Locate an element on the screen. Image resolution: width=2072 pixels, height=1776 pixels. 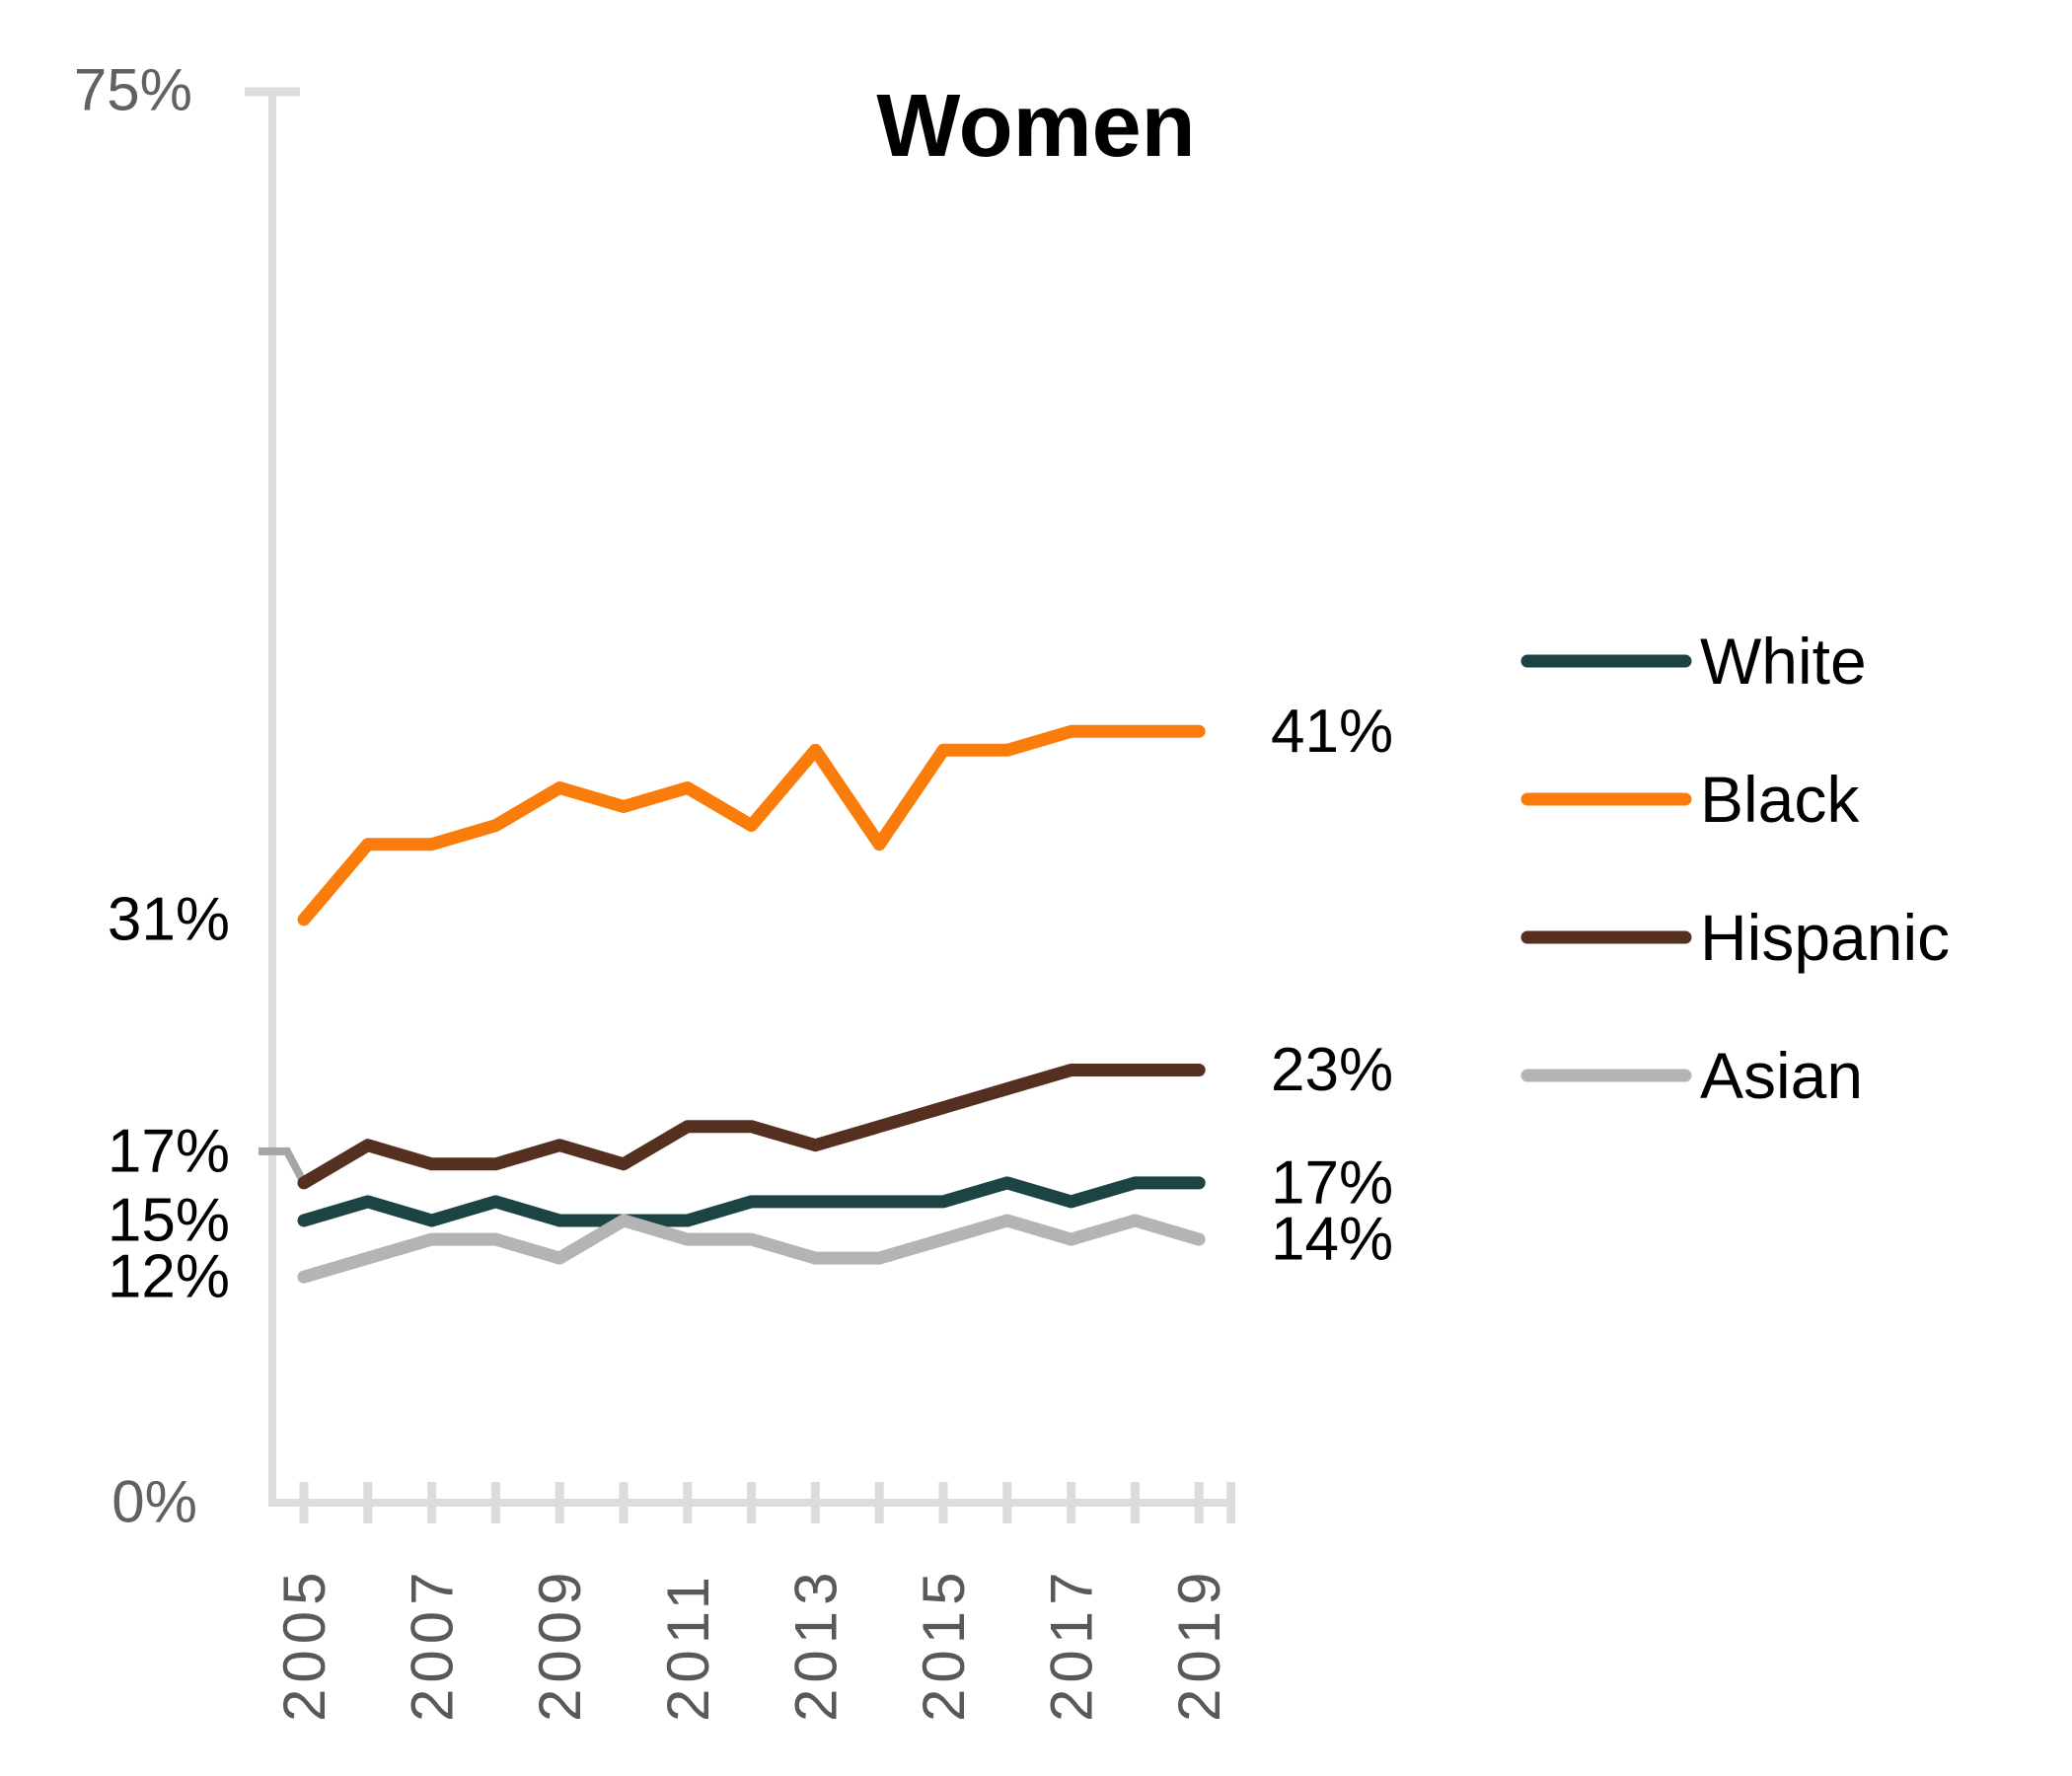
series-line-hispanic is located at coordinates (751, 1127).